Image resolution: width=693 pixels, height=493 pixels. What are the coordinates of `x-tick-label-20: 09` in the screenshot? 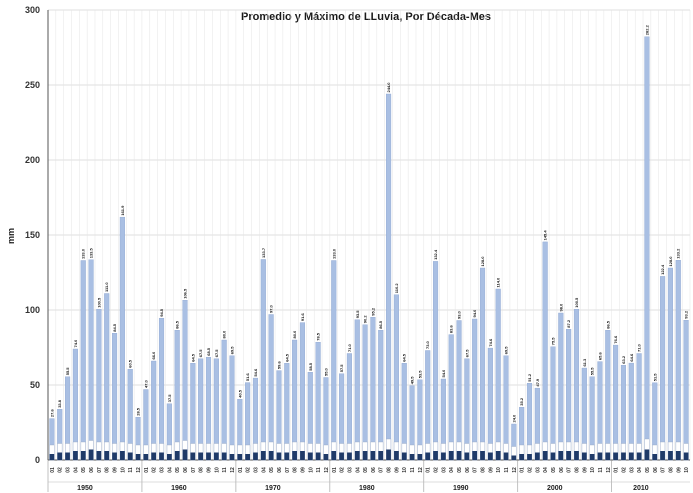 It's located at (210, 470).